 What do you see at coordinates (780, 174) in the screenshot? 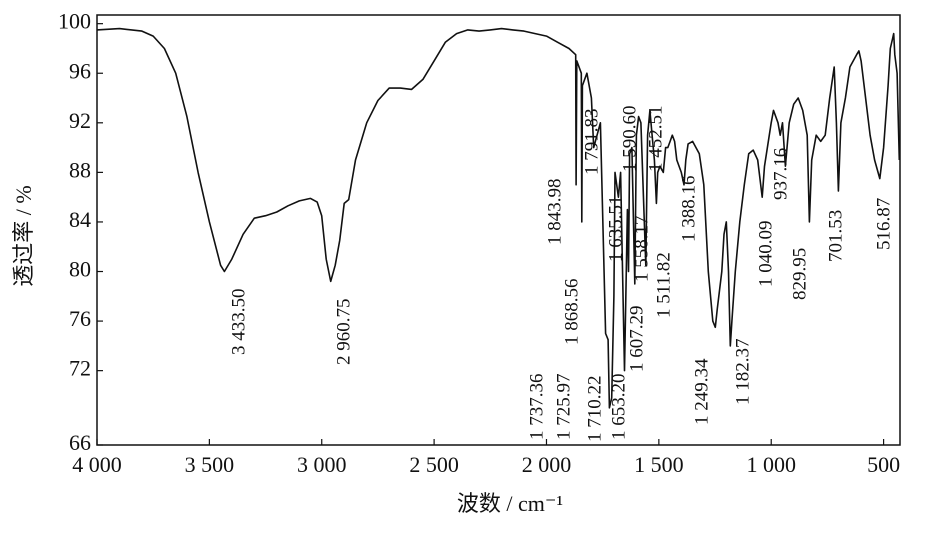
I see `peak-label: 937.16` at bounding box center [780, 174].